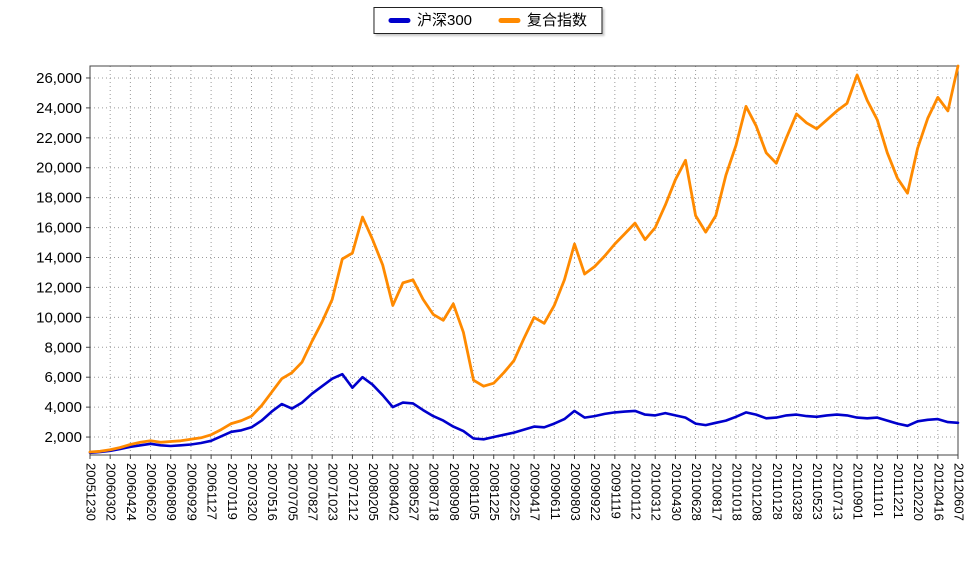  Describe the element at coordinates (398, 20) in the screenshot. I see `hs300-line-swatch-icon` at that location.